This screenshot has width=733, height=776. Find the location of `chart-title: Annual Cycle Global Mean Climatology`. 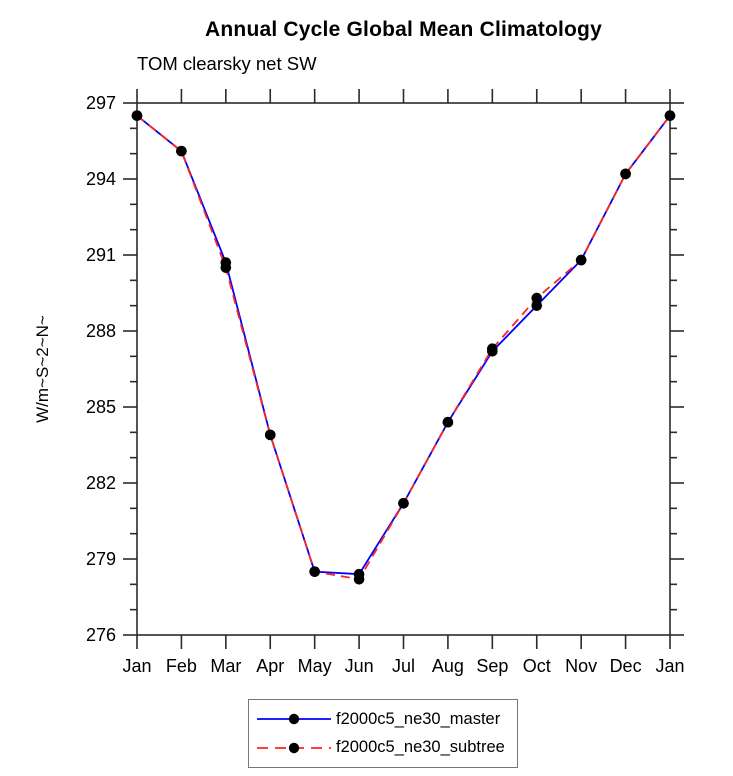

chart-title: Annual Cycle Global Mean Climatology is located at coordinates (403, 29).